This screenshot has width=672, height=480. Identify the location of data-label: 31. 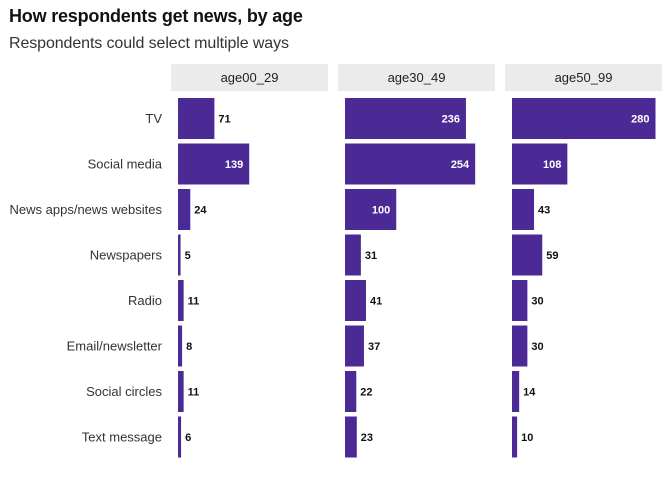
(371, 256).